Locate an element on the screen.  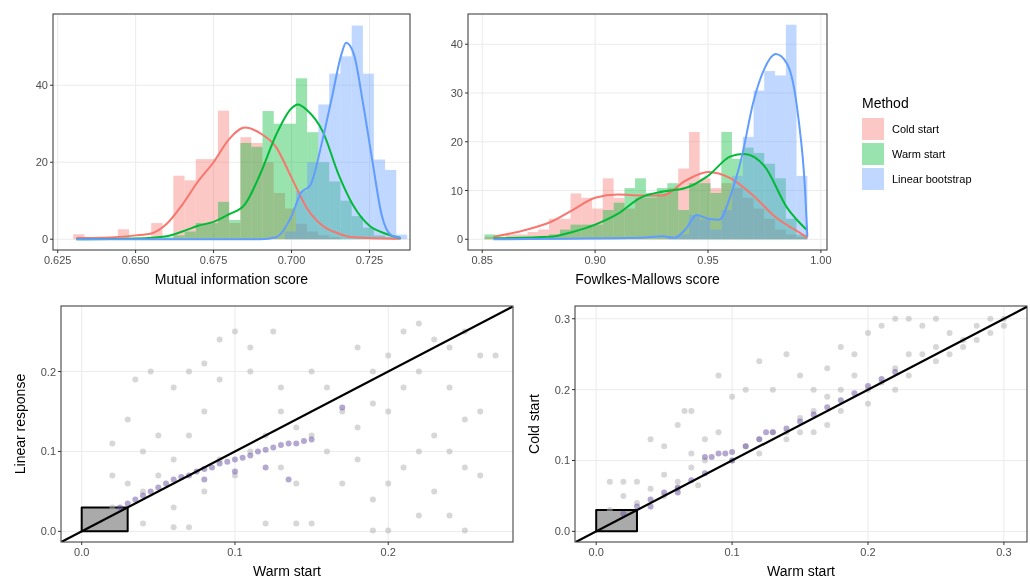
x-axis-title: Fowlkes-Mallows score is located at coordinates (648, 279).